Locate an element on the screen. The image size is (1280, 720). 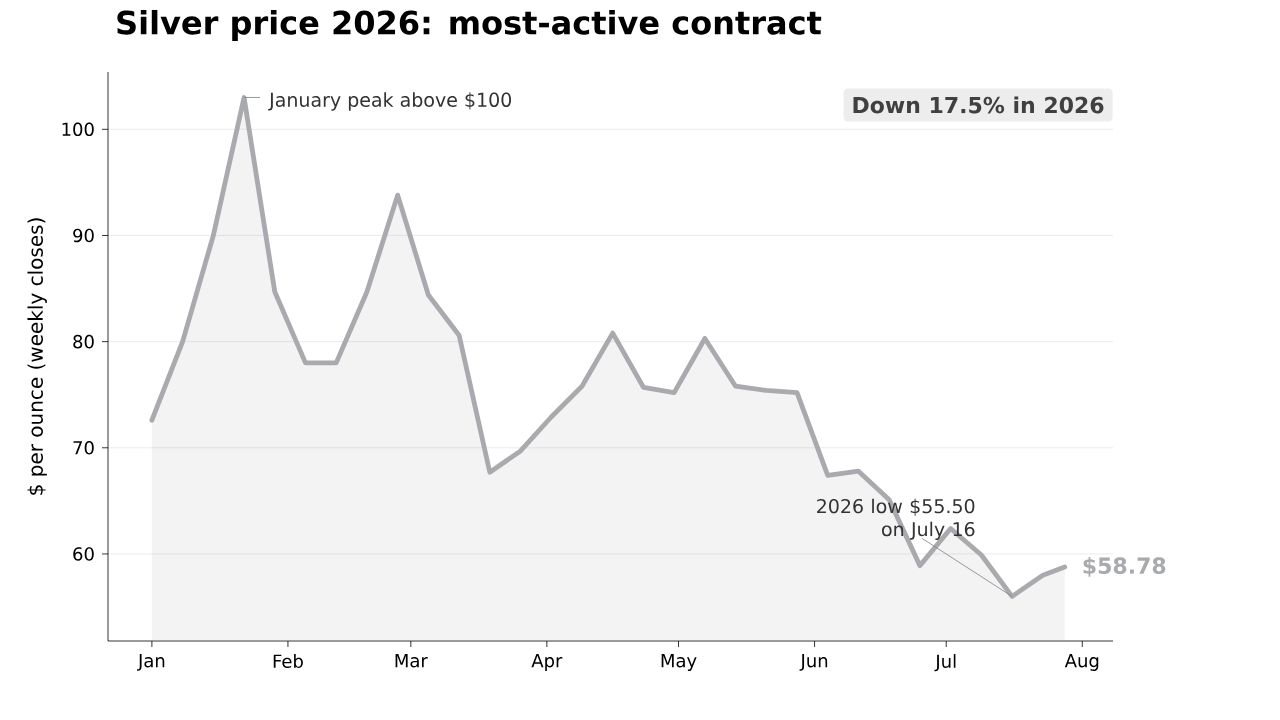
y-axis-title: $ per ounce (weekly closes) is located at coordinates (37, 356).